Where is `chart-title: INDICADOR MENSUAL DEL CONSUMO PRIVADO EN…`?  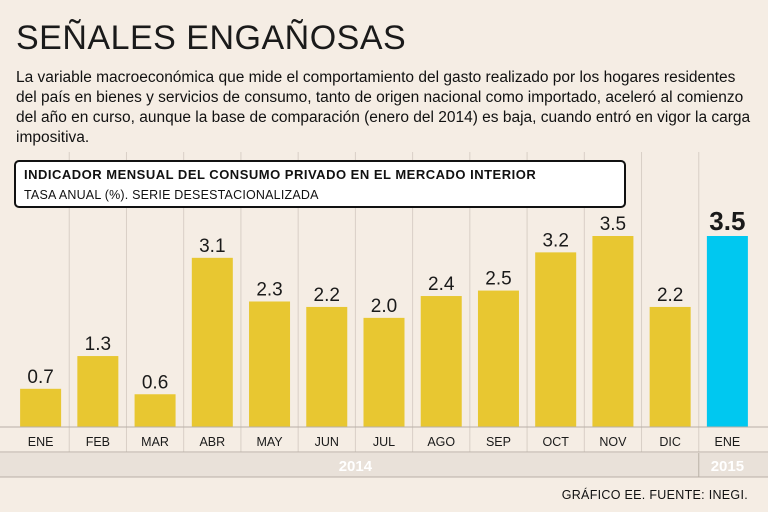
chart-title: INDICADOR MENSUAL DEL CONSUMO PRIVADO EN… is located at coordinates (280, 174).